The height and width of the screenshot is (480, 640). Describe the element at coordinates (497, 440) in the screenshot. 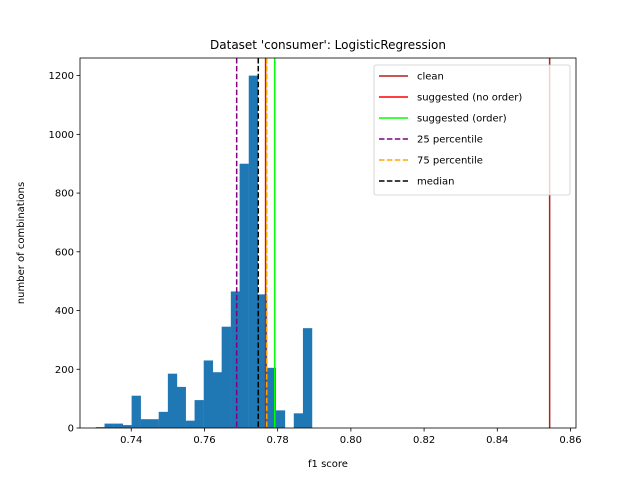

I see `x-tick-label: 0.84` at that location.